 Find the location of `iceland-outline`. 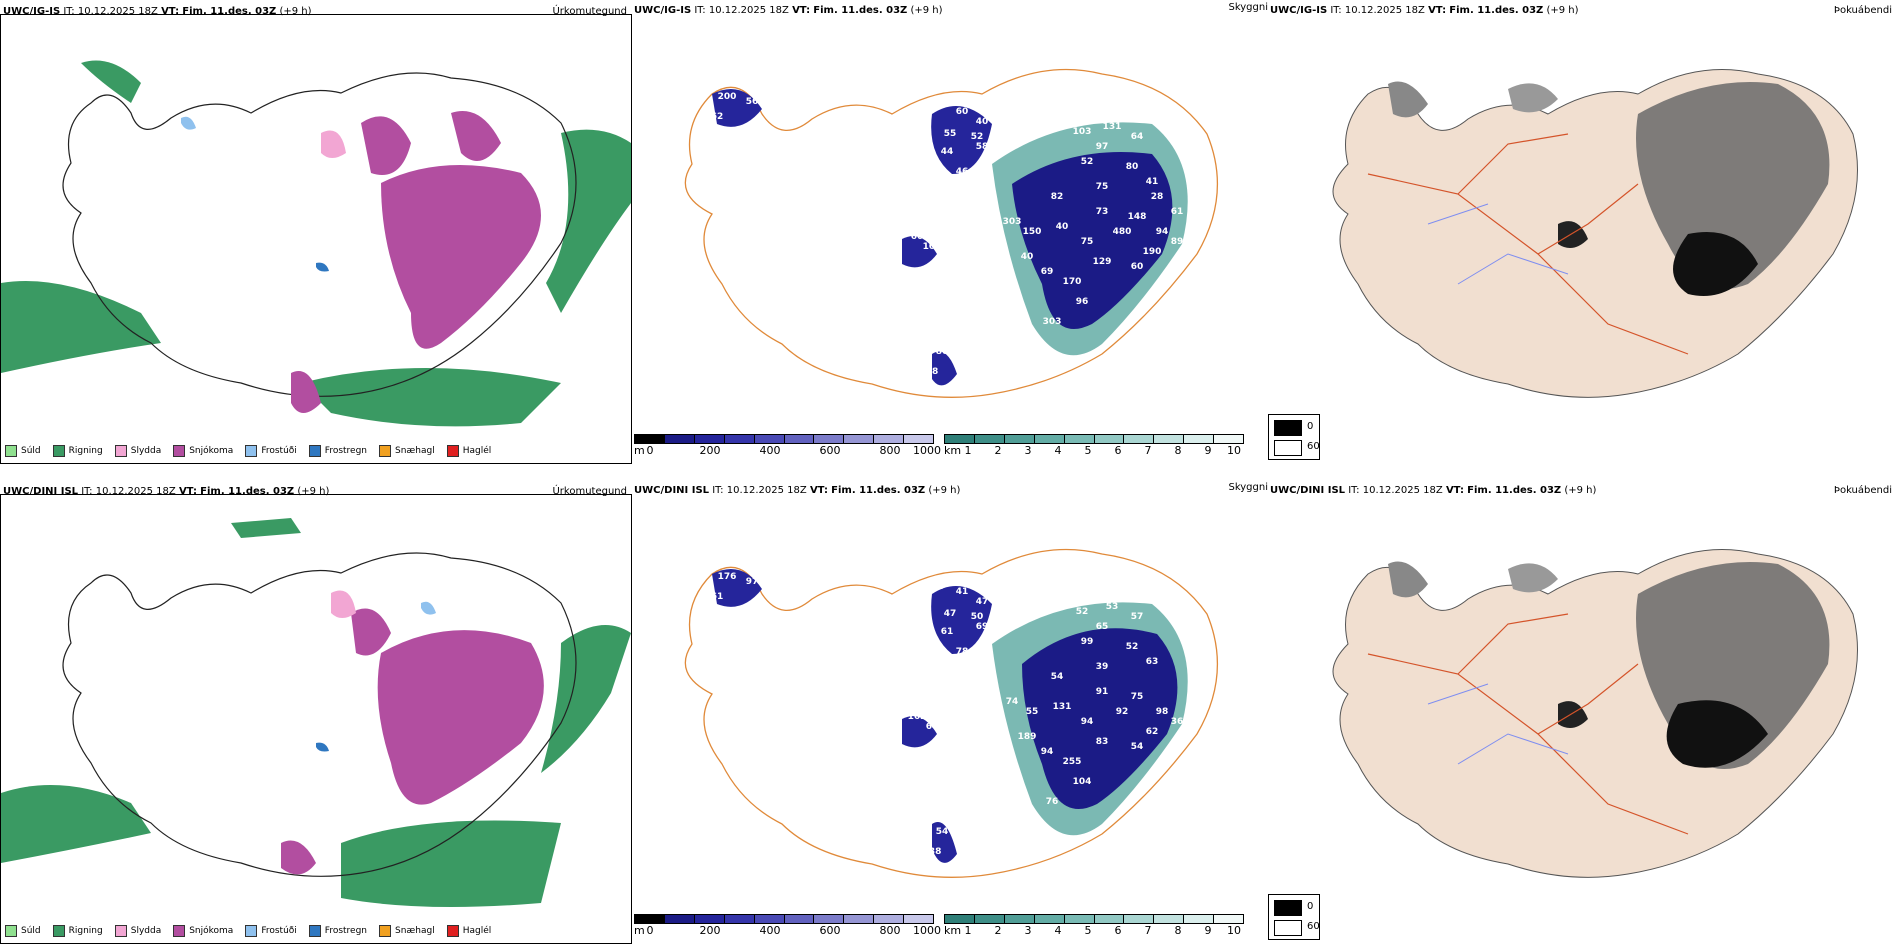

iceland-outline is located at coordinates (951, 233).